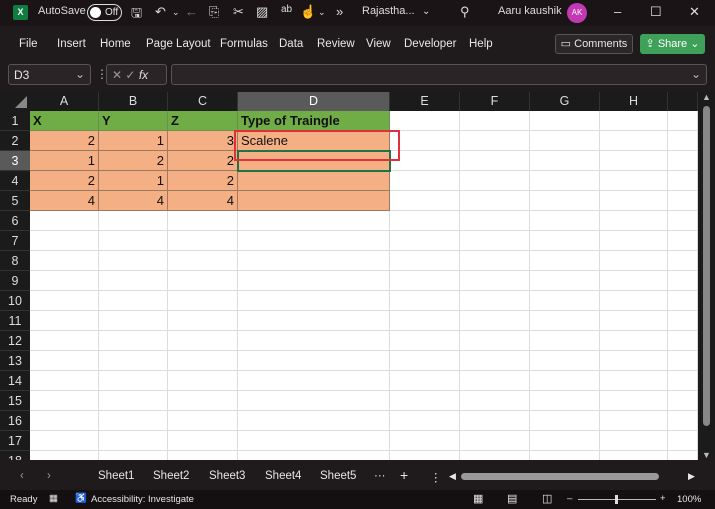 This screenshot has height=509, width=715. Describe the element at coordinates (244, 44) in the screenshot. I see `tab-formulas: Formulas` at that location.